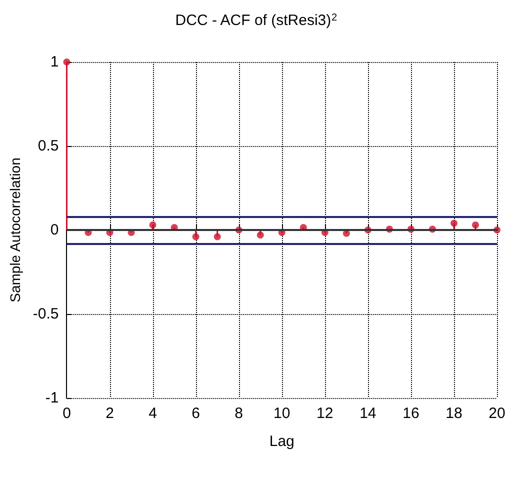 This screenshot has width=512, height=481. I want to click on x-tick-label: 10, so click(282, 413).